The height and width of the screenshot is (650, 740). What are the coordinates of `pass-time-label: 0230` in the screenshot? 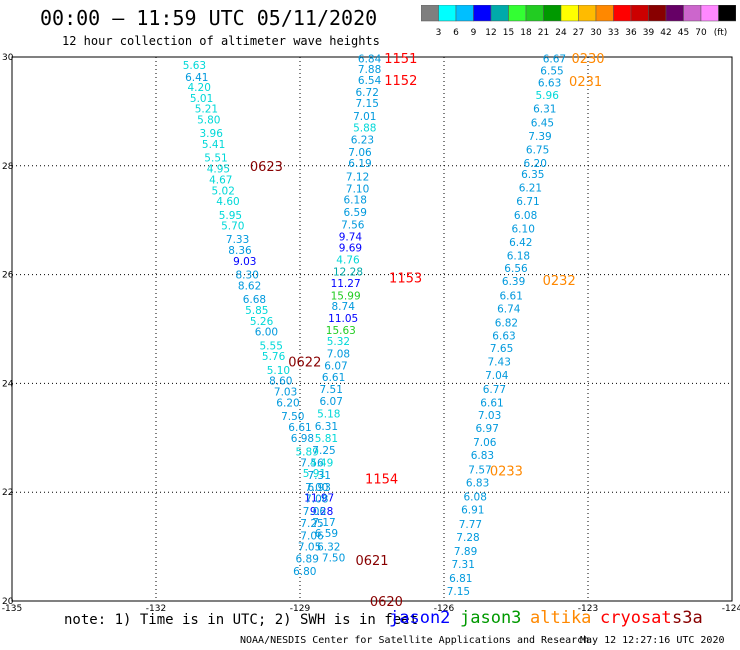 It's located at (587, 59).